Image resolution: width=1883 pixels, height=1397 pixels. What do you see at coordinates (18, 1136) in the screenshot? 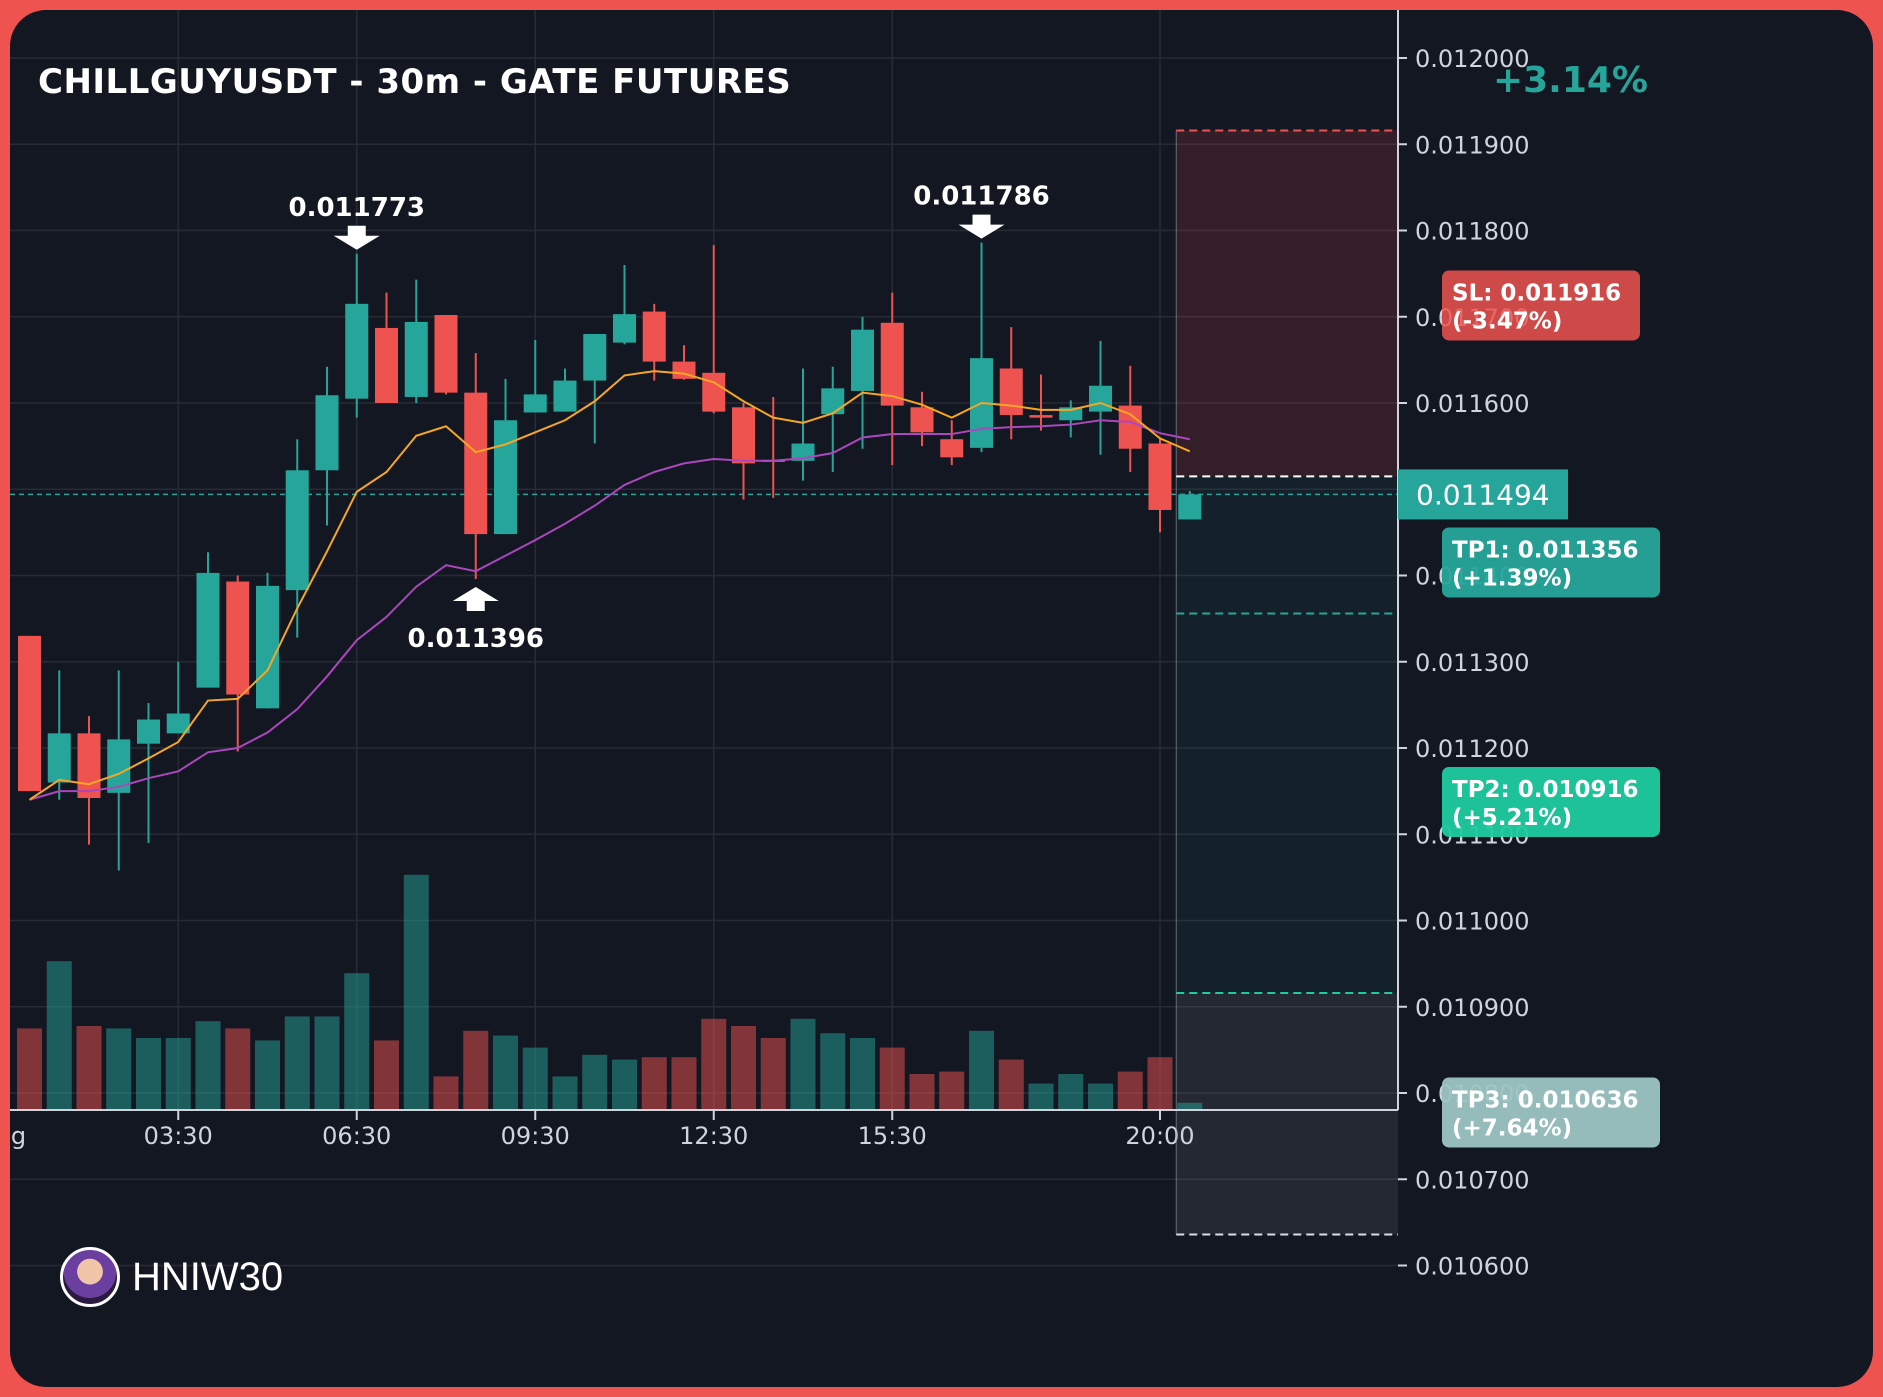
I see `x-tick-label: Aug` at bounding box center [18, 1136].